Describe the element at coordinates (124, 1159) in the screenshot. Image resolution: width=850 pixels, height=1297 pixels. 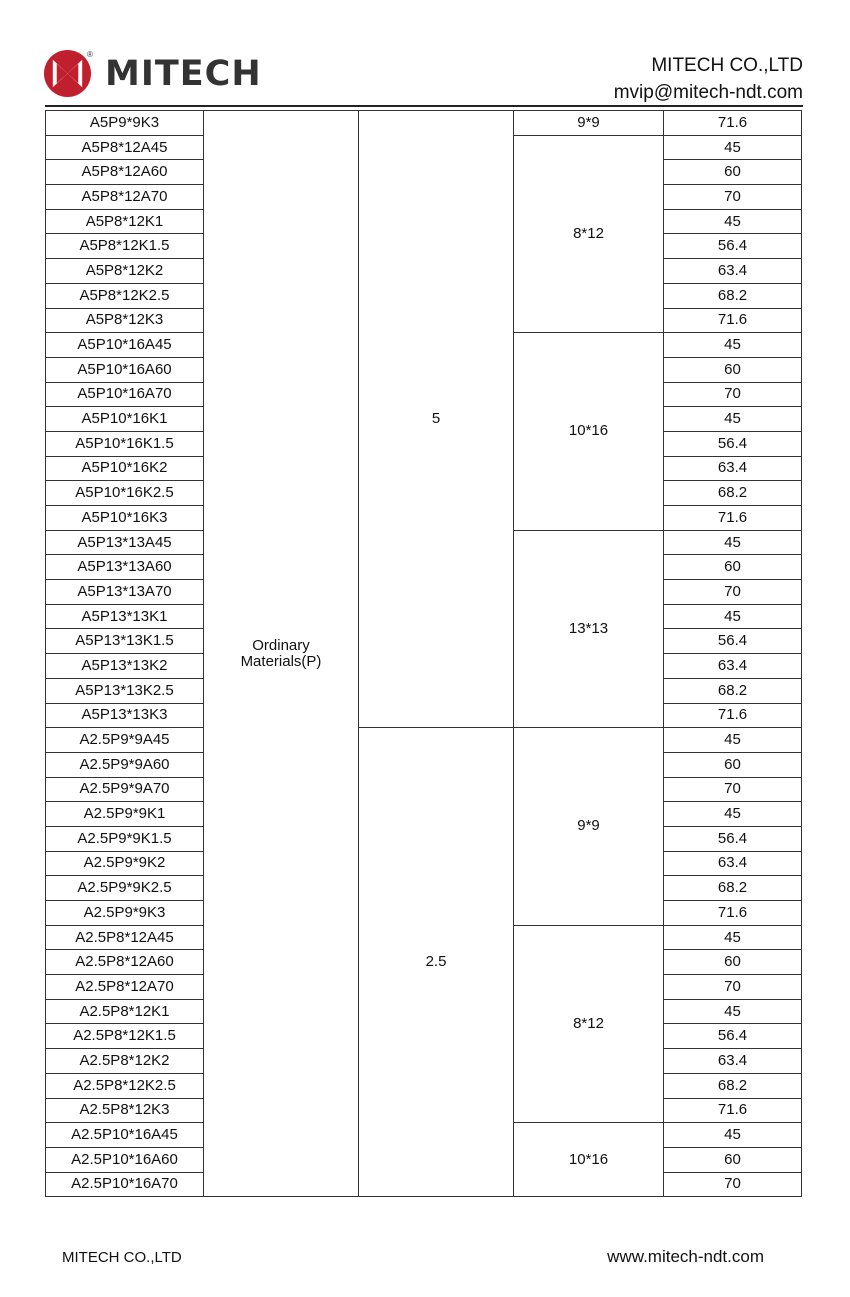
I see `model-cell: A2.5P10*16A60` at that location.